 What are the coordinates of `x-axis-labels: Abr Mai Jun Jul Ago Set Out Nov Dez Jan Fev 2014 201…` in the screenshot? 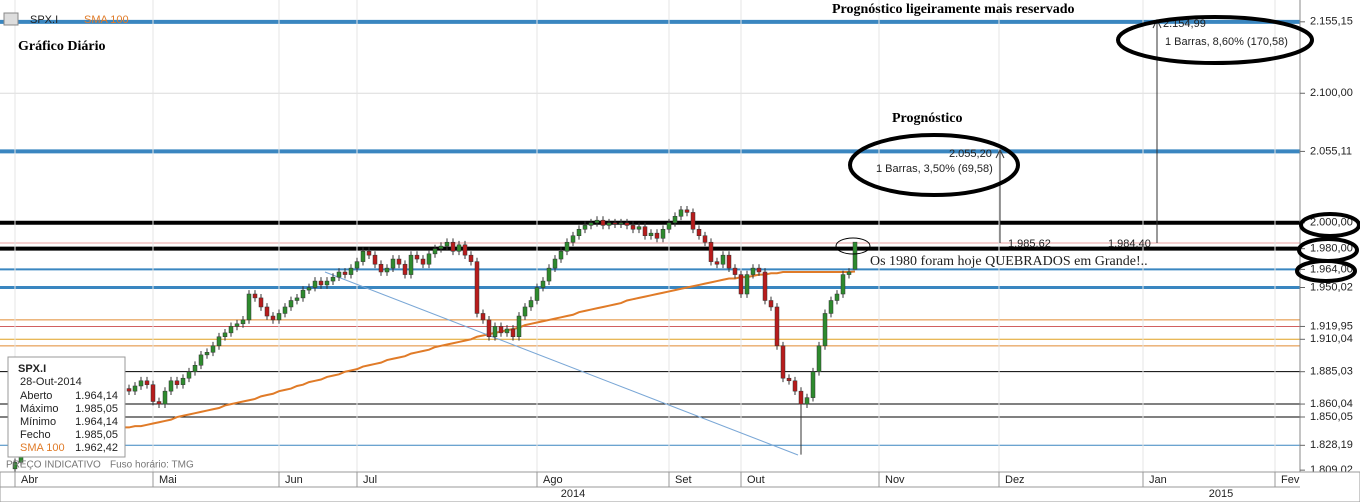 It's located at (657, 486).